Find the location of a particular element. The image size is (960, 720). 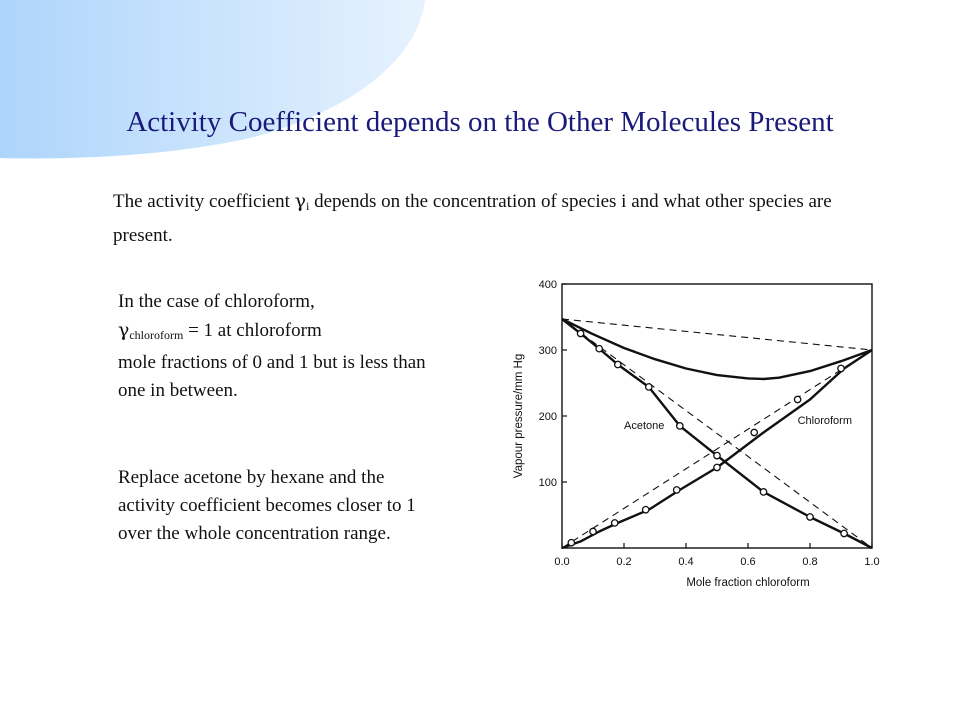

y-tick-label: 100 is located at coordinates (548, 483).